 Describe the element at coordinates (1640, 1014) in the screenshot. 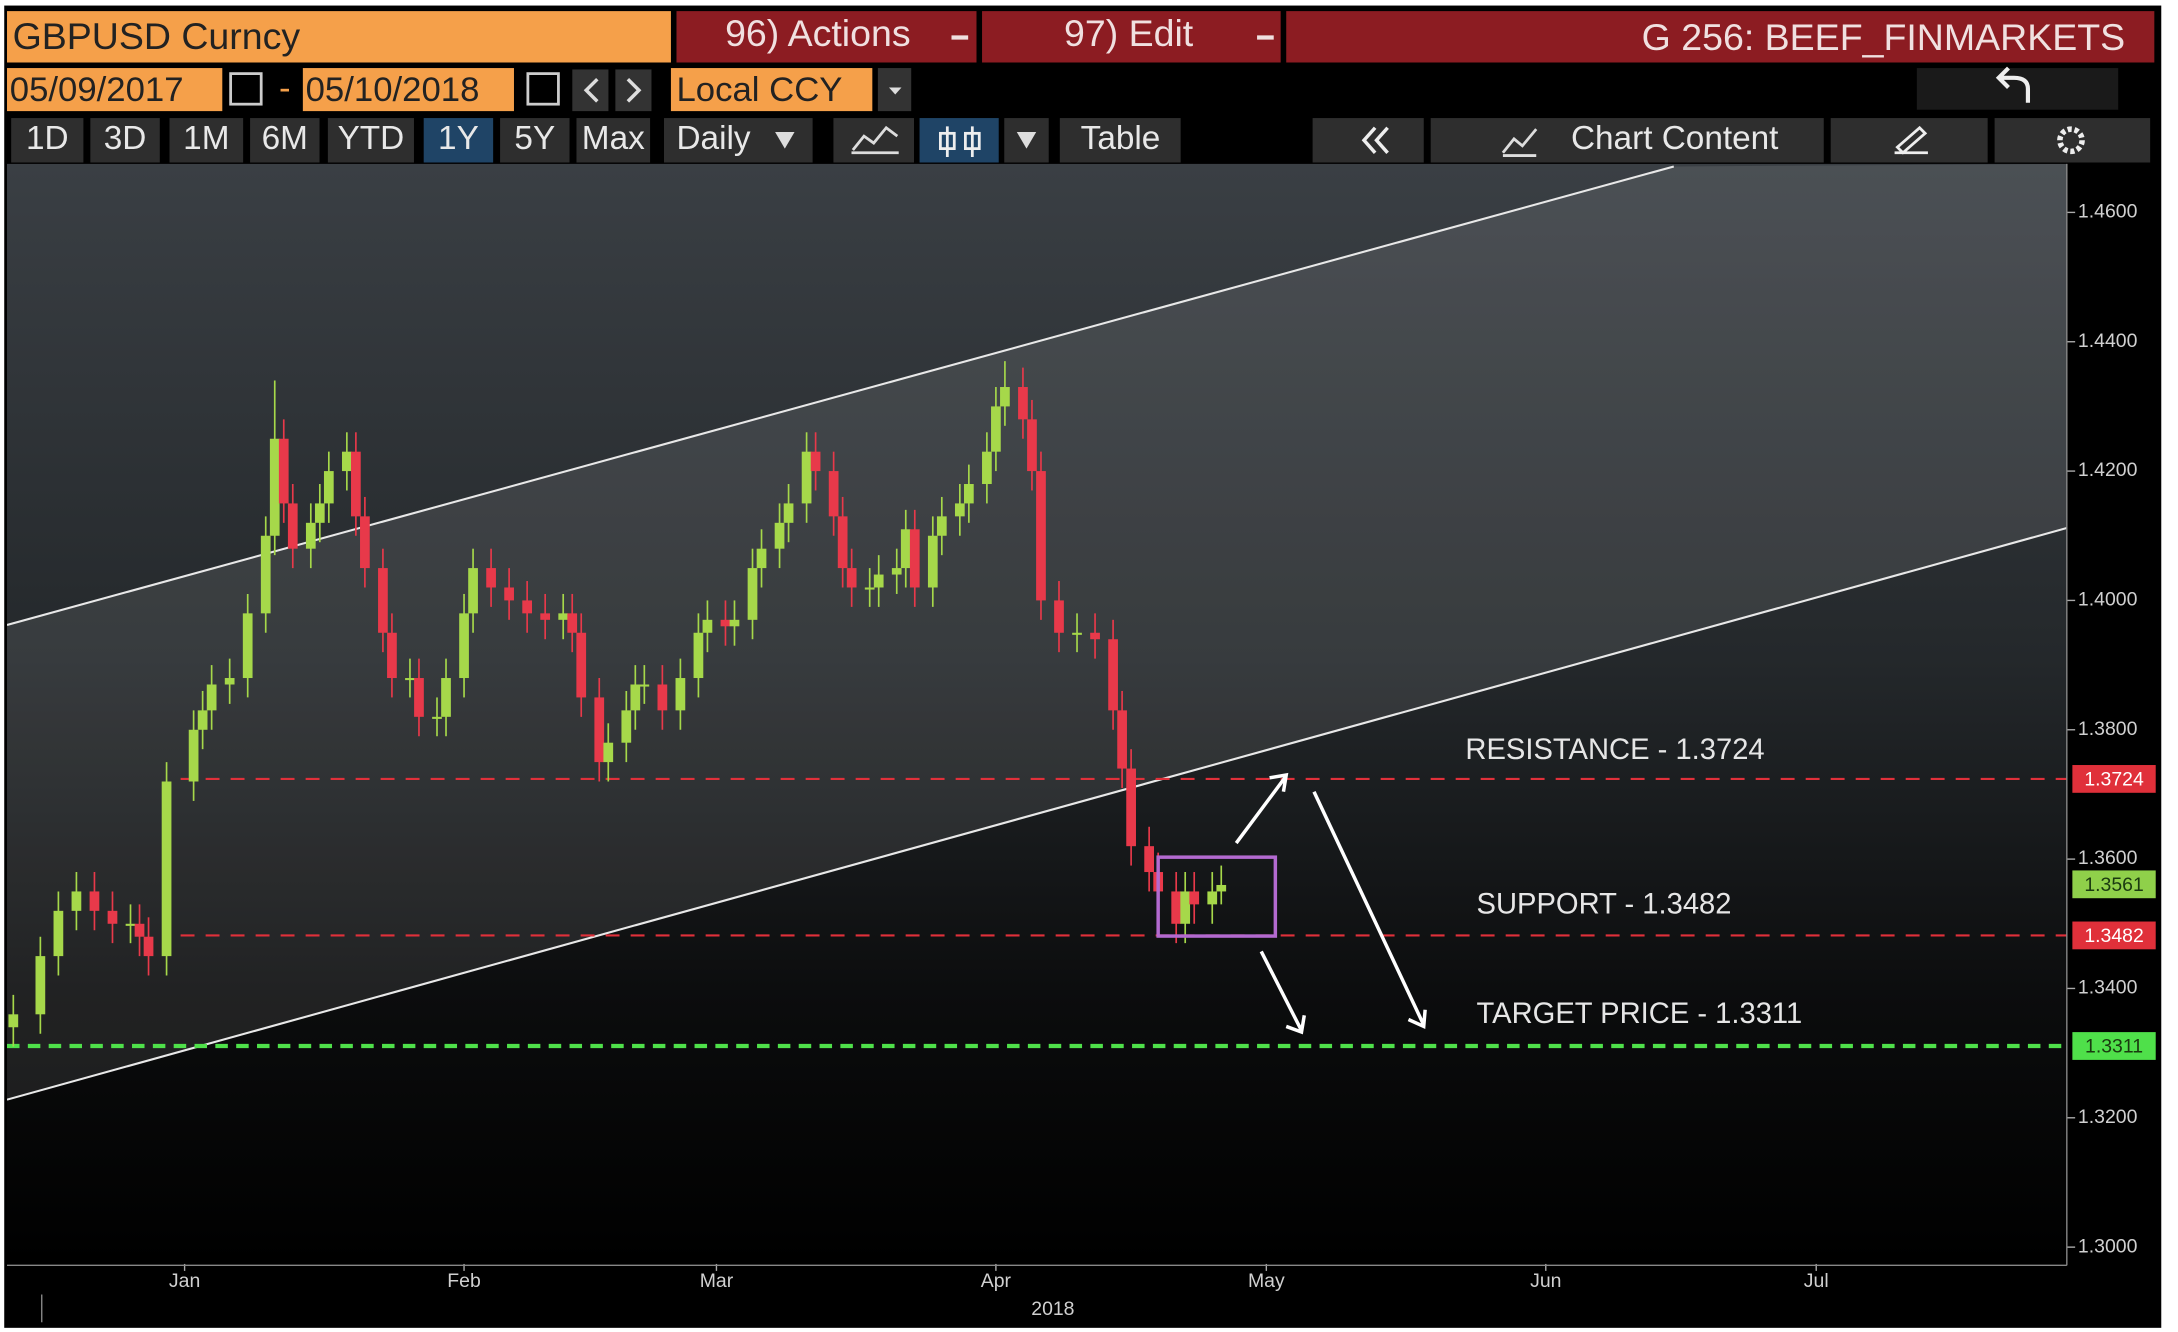

I see `level-annotation: TARGET PRICE - 1.3311` at that location.